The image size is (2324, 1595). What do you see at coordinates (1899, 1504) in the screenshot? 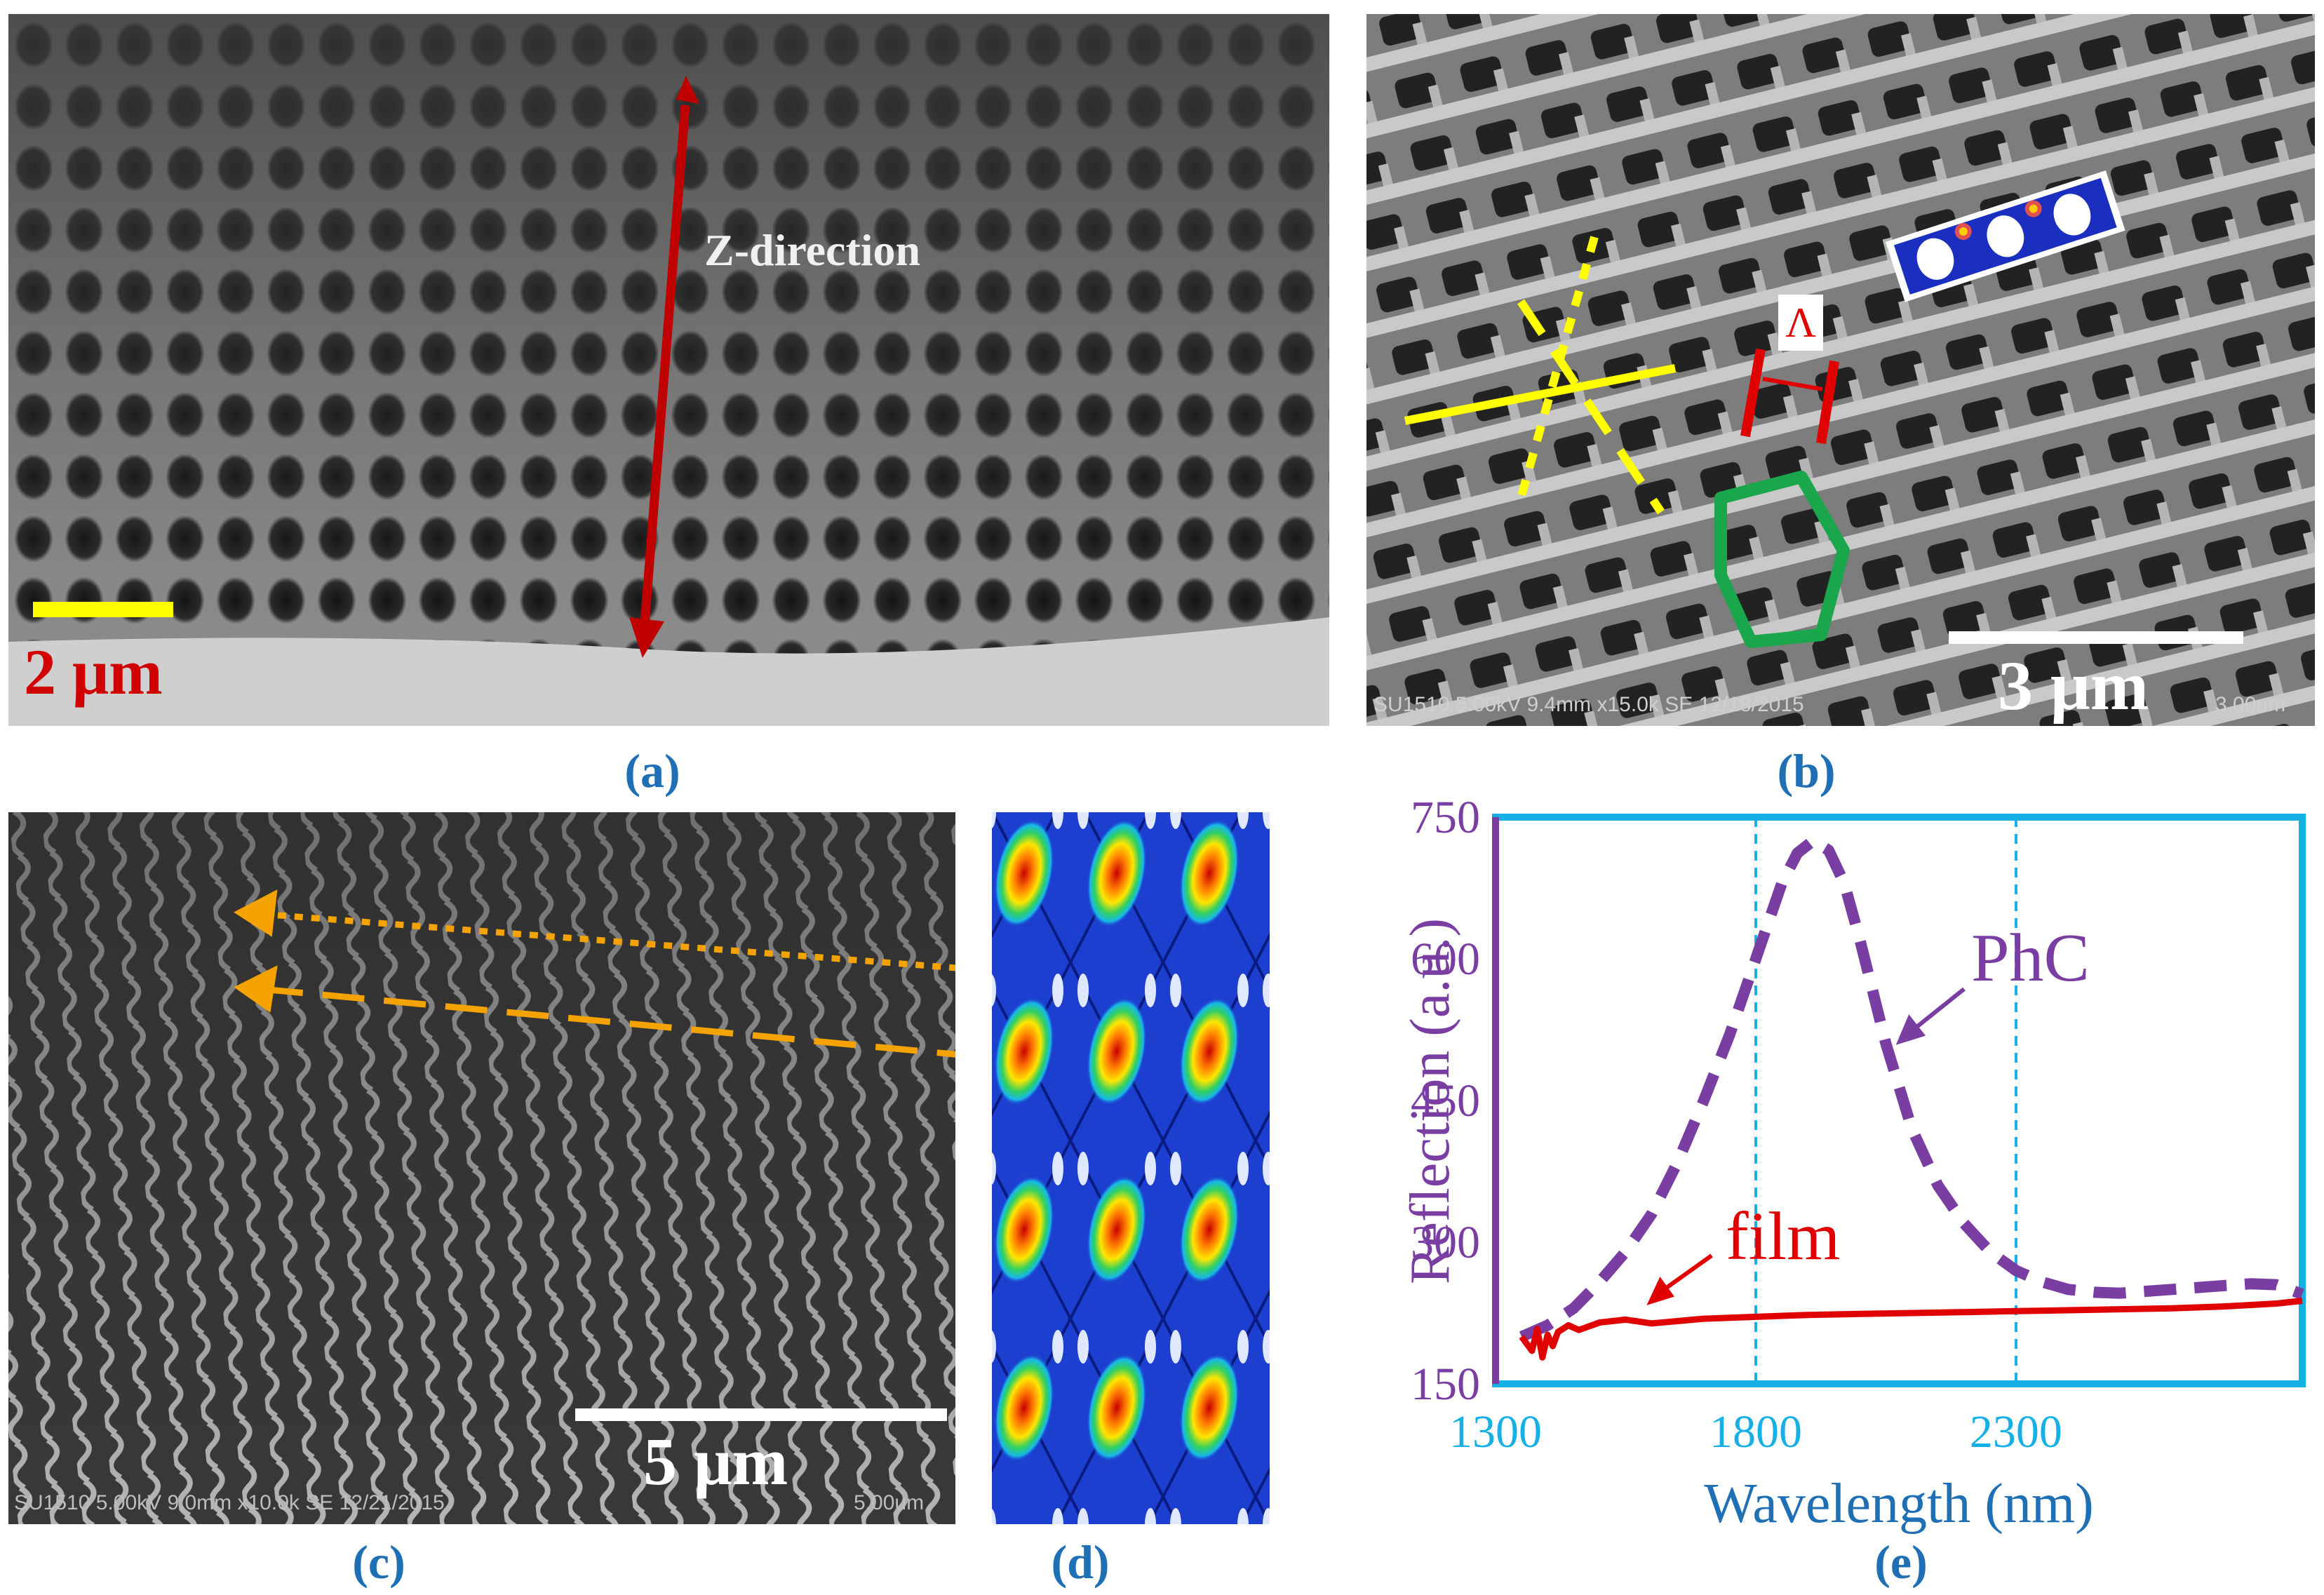
I see `x-axis-label: Wavelength (nm)` at bounding box center [1899, 1504].